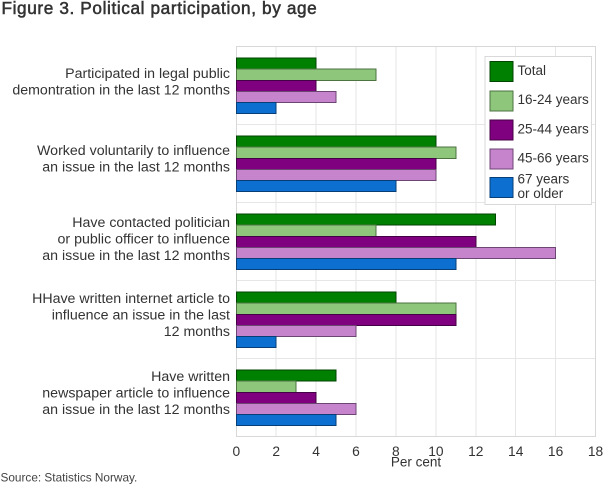 This screenshot has height=488, width=610. Describe the element at coordinates (436, 451) in the screenshot. I see `svg-text: 10` at that location.